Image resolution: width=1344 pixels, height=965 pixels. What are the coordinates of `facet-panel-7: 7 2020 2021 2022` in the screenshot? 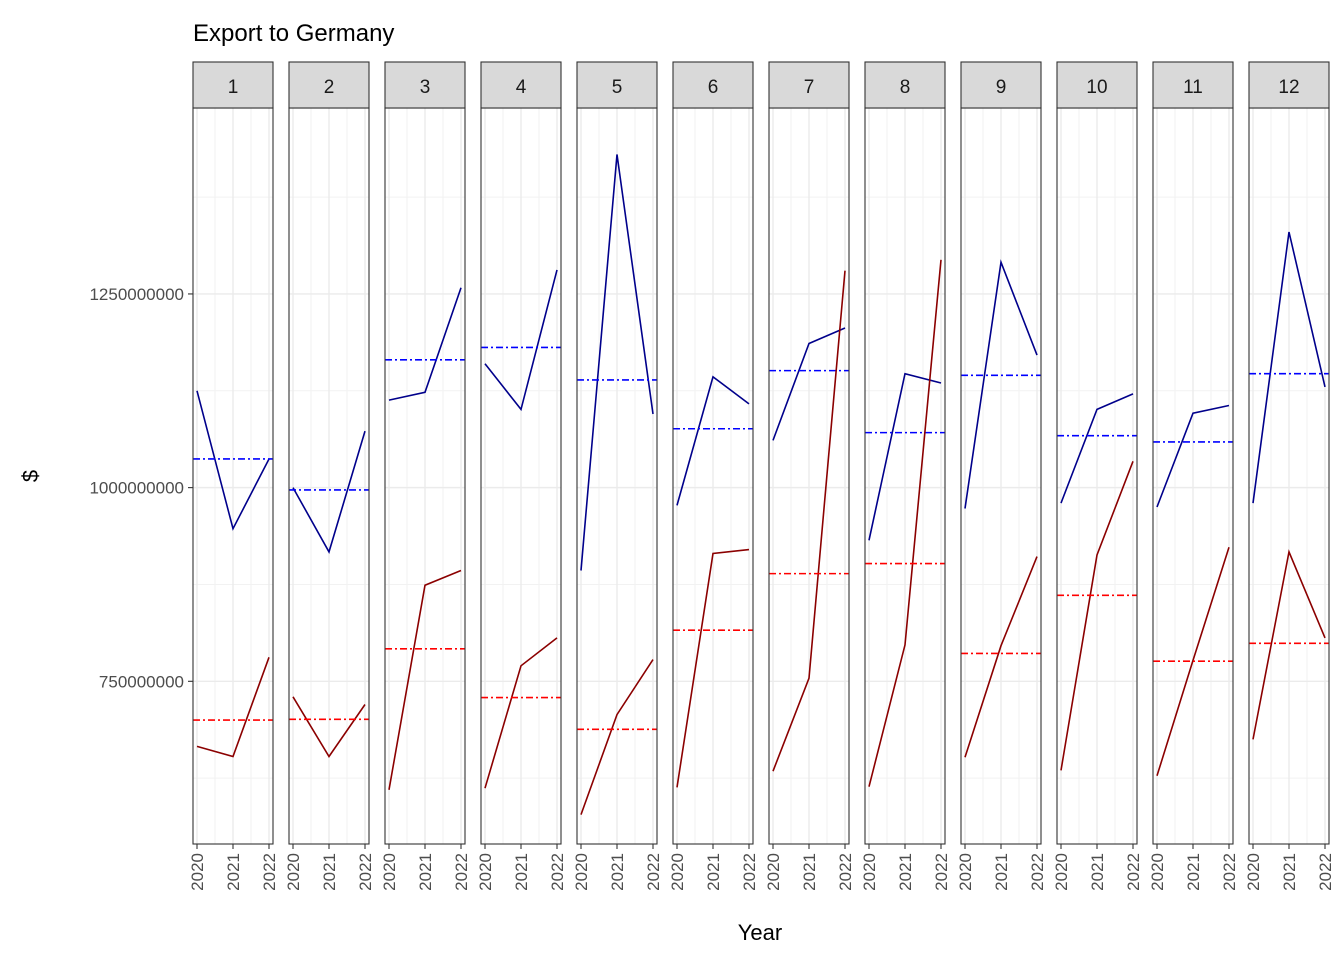 It's located at (809, 476).